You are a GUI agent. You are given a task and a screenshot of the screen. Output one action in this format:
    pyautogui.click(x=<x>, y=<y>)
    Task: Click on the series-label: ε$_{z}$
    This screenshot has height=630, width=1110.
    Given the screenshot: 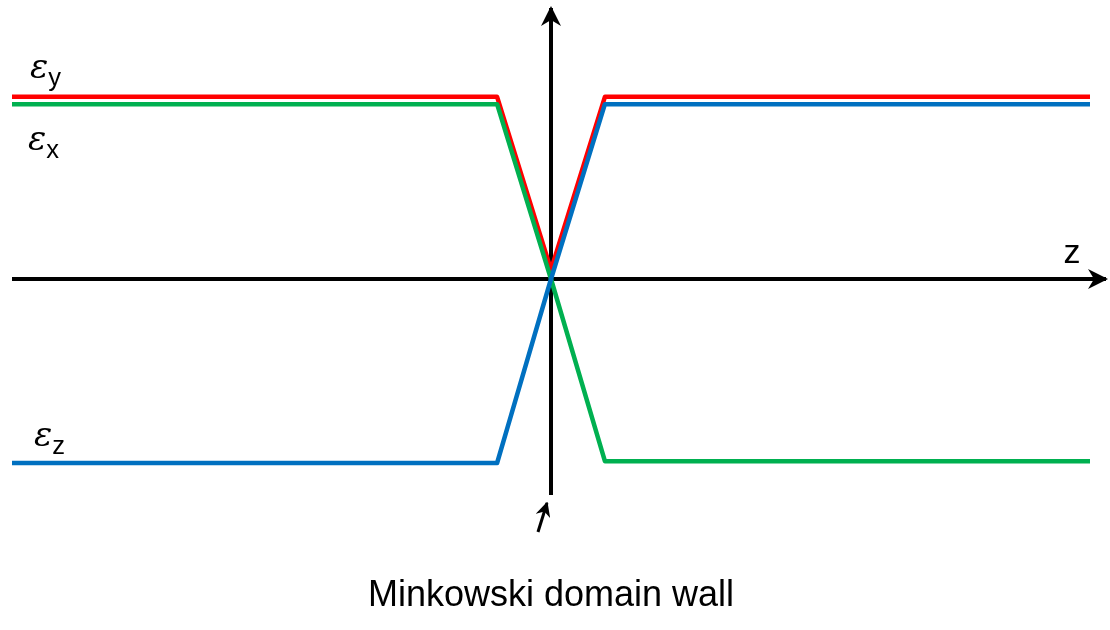 What is the action you would take?
    pyautogui.click(x=49, y=436)
    